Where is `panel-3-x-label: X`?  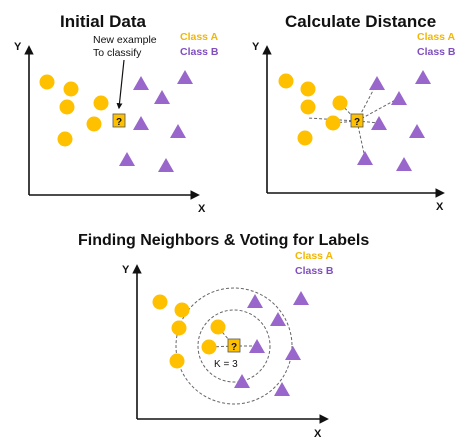 panel-3-x-label: X is located at coordinates (318, 434).